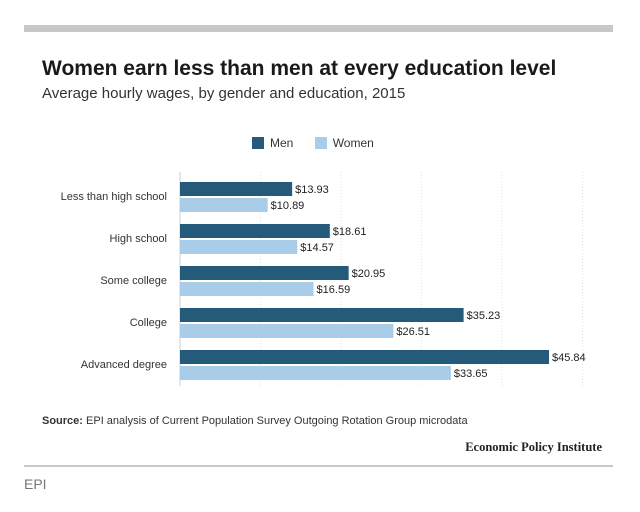  Describe the element at coordinates (317, 248) in the screenshot. I see `data-label-women: $14.57` at that location.